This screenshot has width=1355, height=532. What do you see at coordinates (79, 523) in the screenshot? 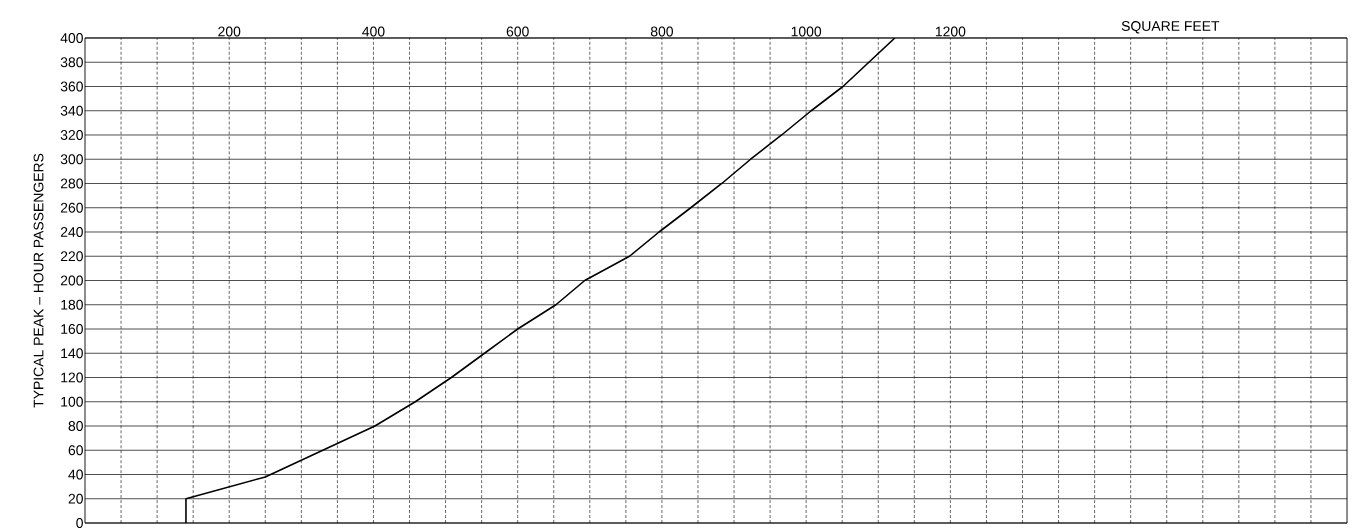
I see `y-tick-label: 0` at bounding box center [79, 523].